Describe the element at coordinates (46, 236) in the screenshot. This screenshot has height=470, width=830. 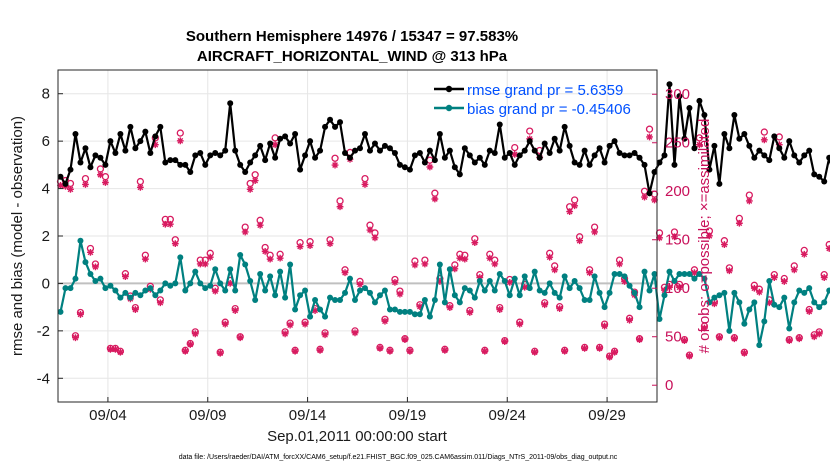
I see `y-left-tick-label: 2` at that location.